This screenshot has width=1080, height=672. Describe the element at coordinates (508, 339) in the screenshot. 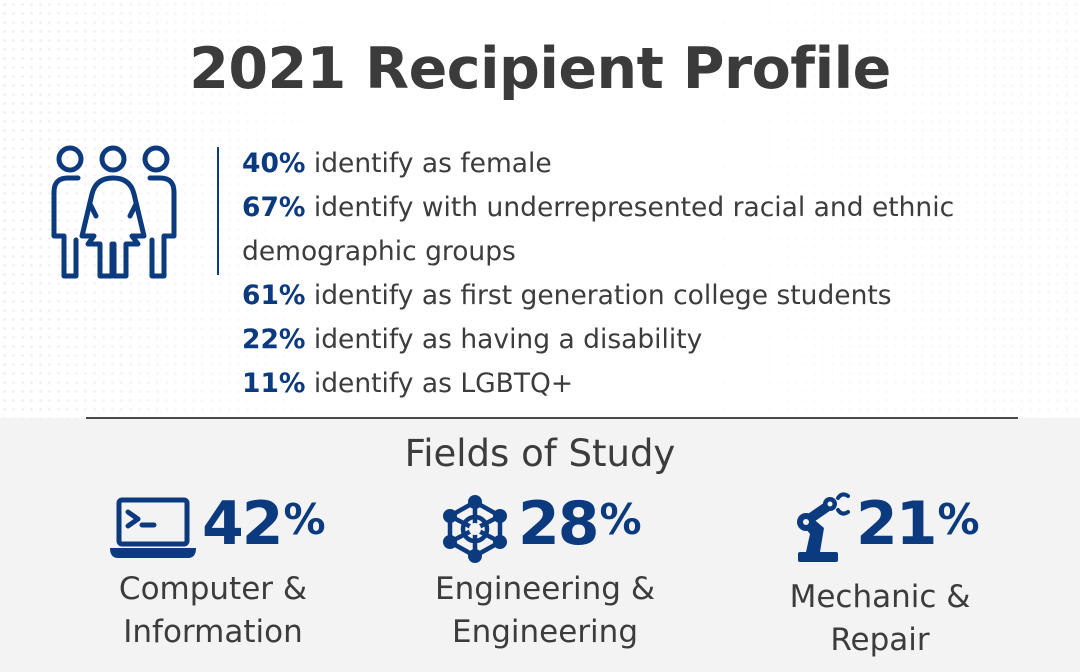

I see `stat-text: identify as having a disability` at that location.